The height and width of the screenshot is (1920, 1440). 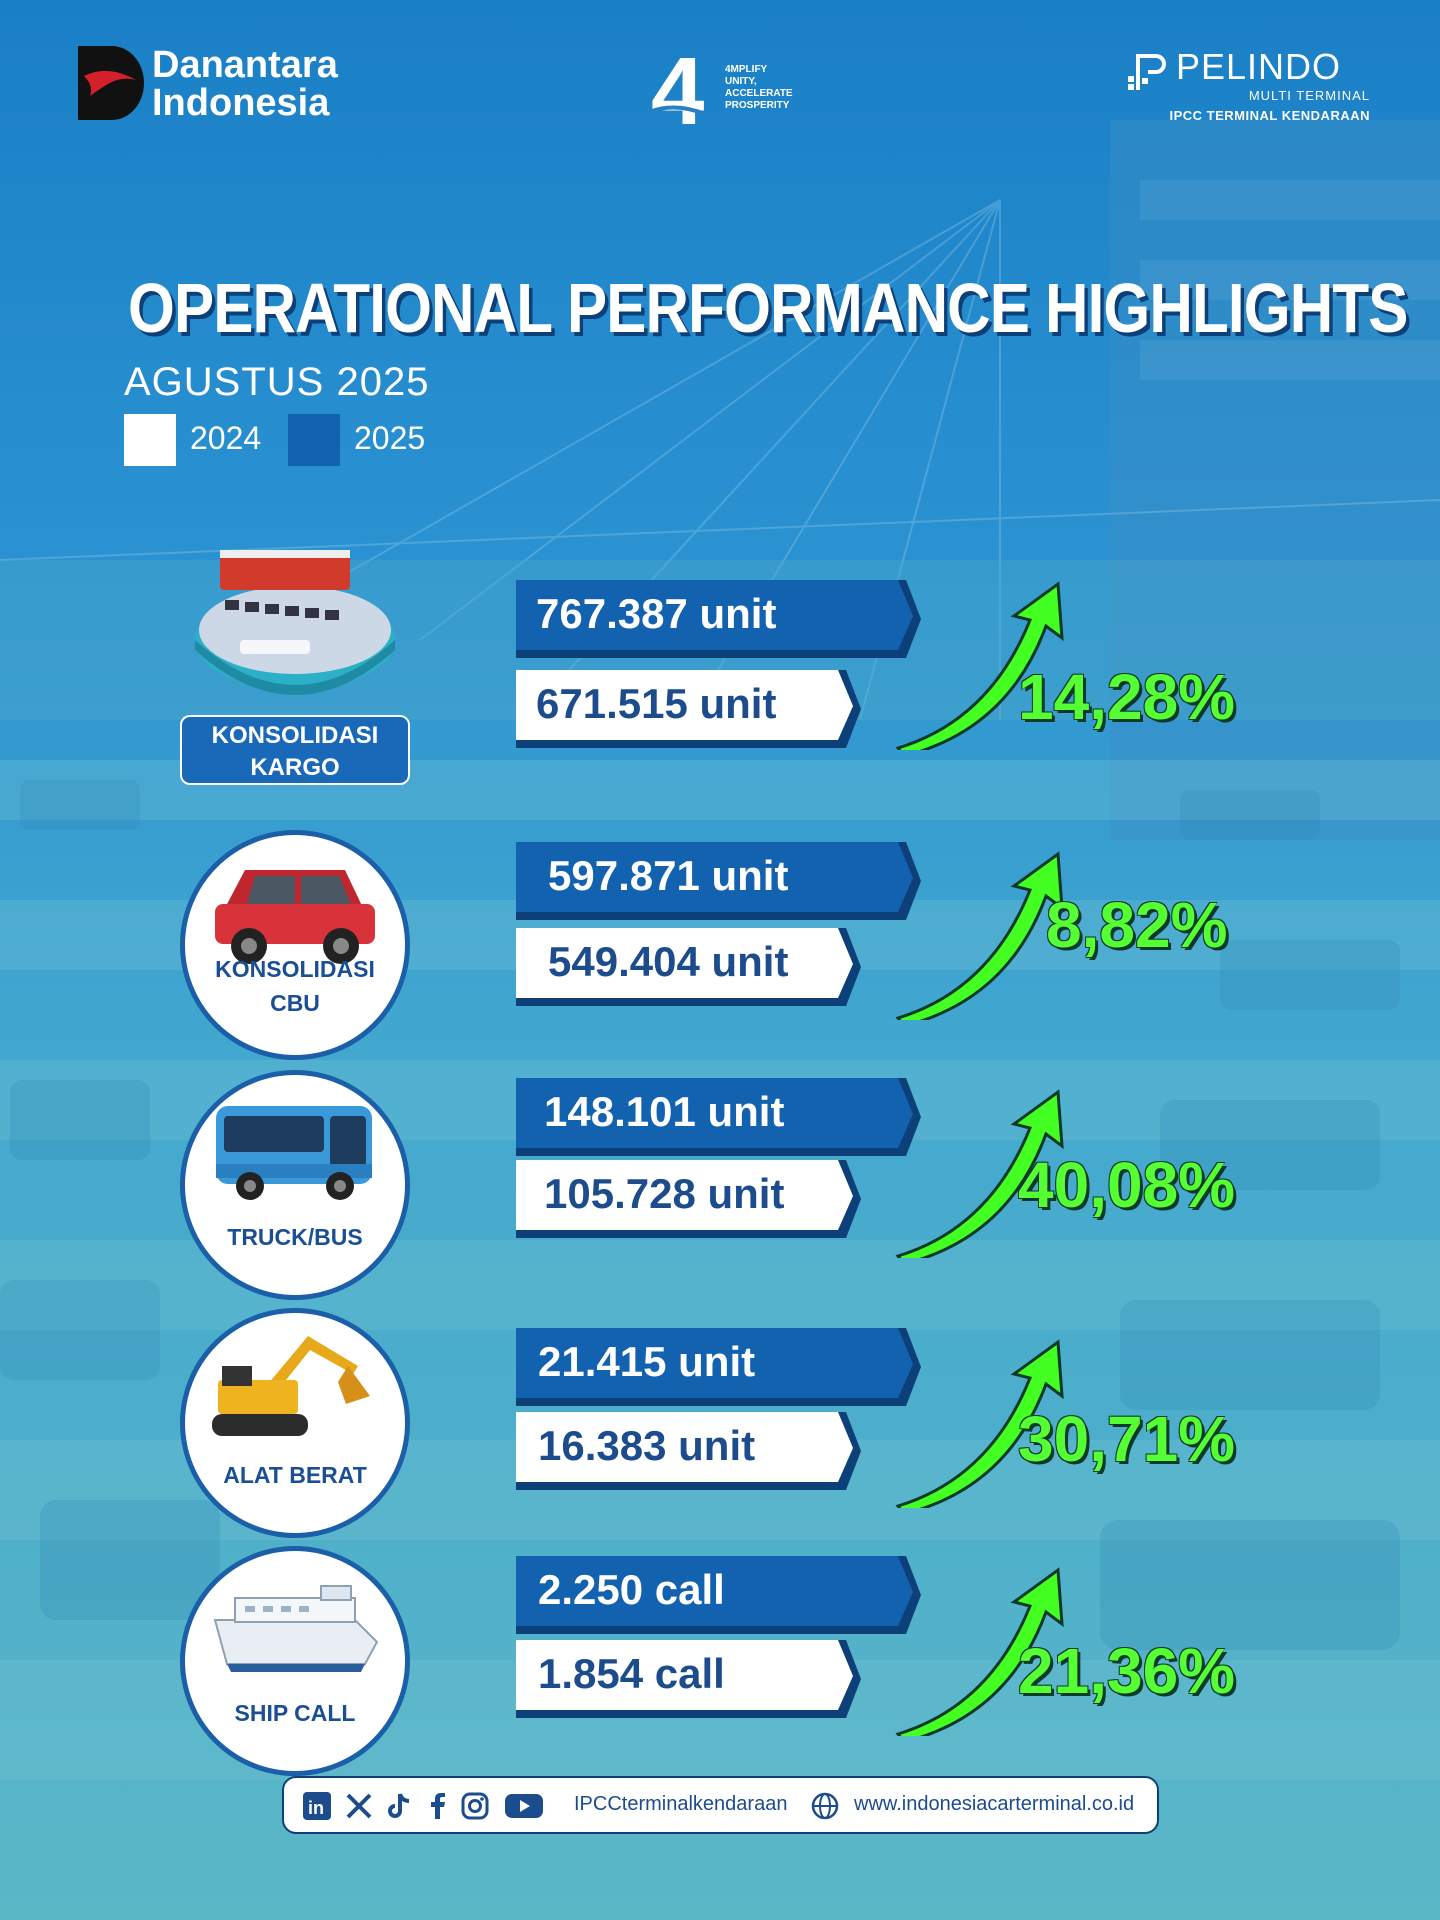 What do you see at coordinates (295, 1475) in the screenshot?
I see `category-label: ALAT BERAT` at bounding box center [295, 1475].